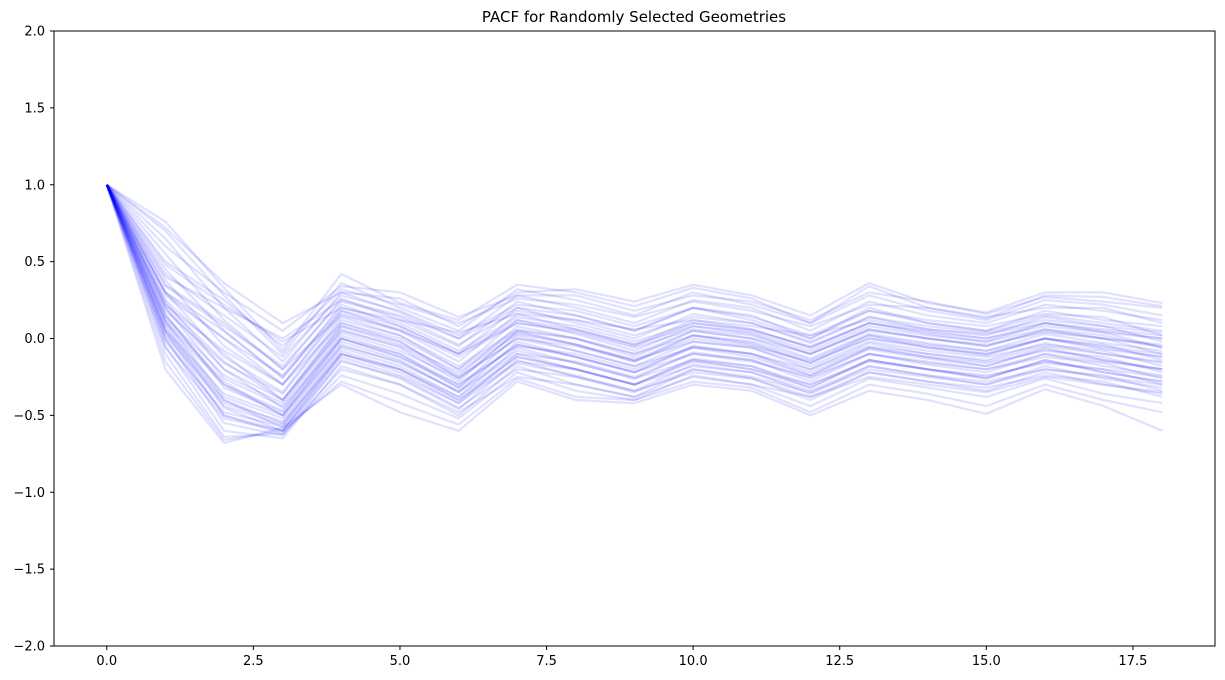 The height and width of the screenshot is (680, 1225). I want to click on x-tick-label: 17.5, so click(1132, 661).